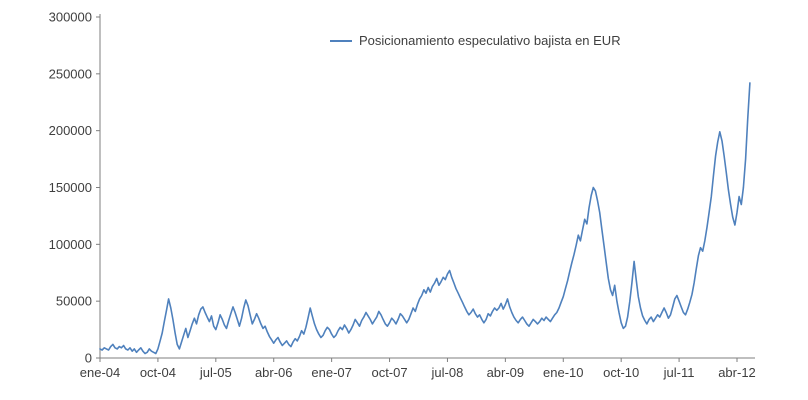 The width and height of the screenshot is (808, 400). I want to click on x-tick-label: oct-04, so click(158, 372).